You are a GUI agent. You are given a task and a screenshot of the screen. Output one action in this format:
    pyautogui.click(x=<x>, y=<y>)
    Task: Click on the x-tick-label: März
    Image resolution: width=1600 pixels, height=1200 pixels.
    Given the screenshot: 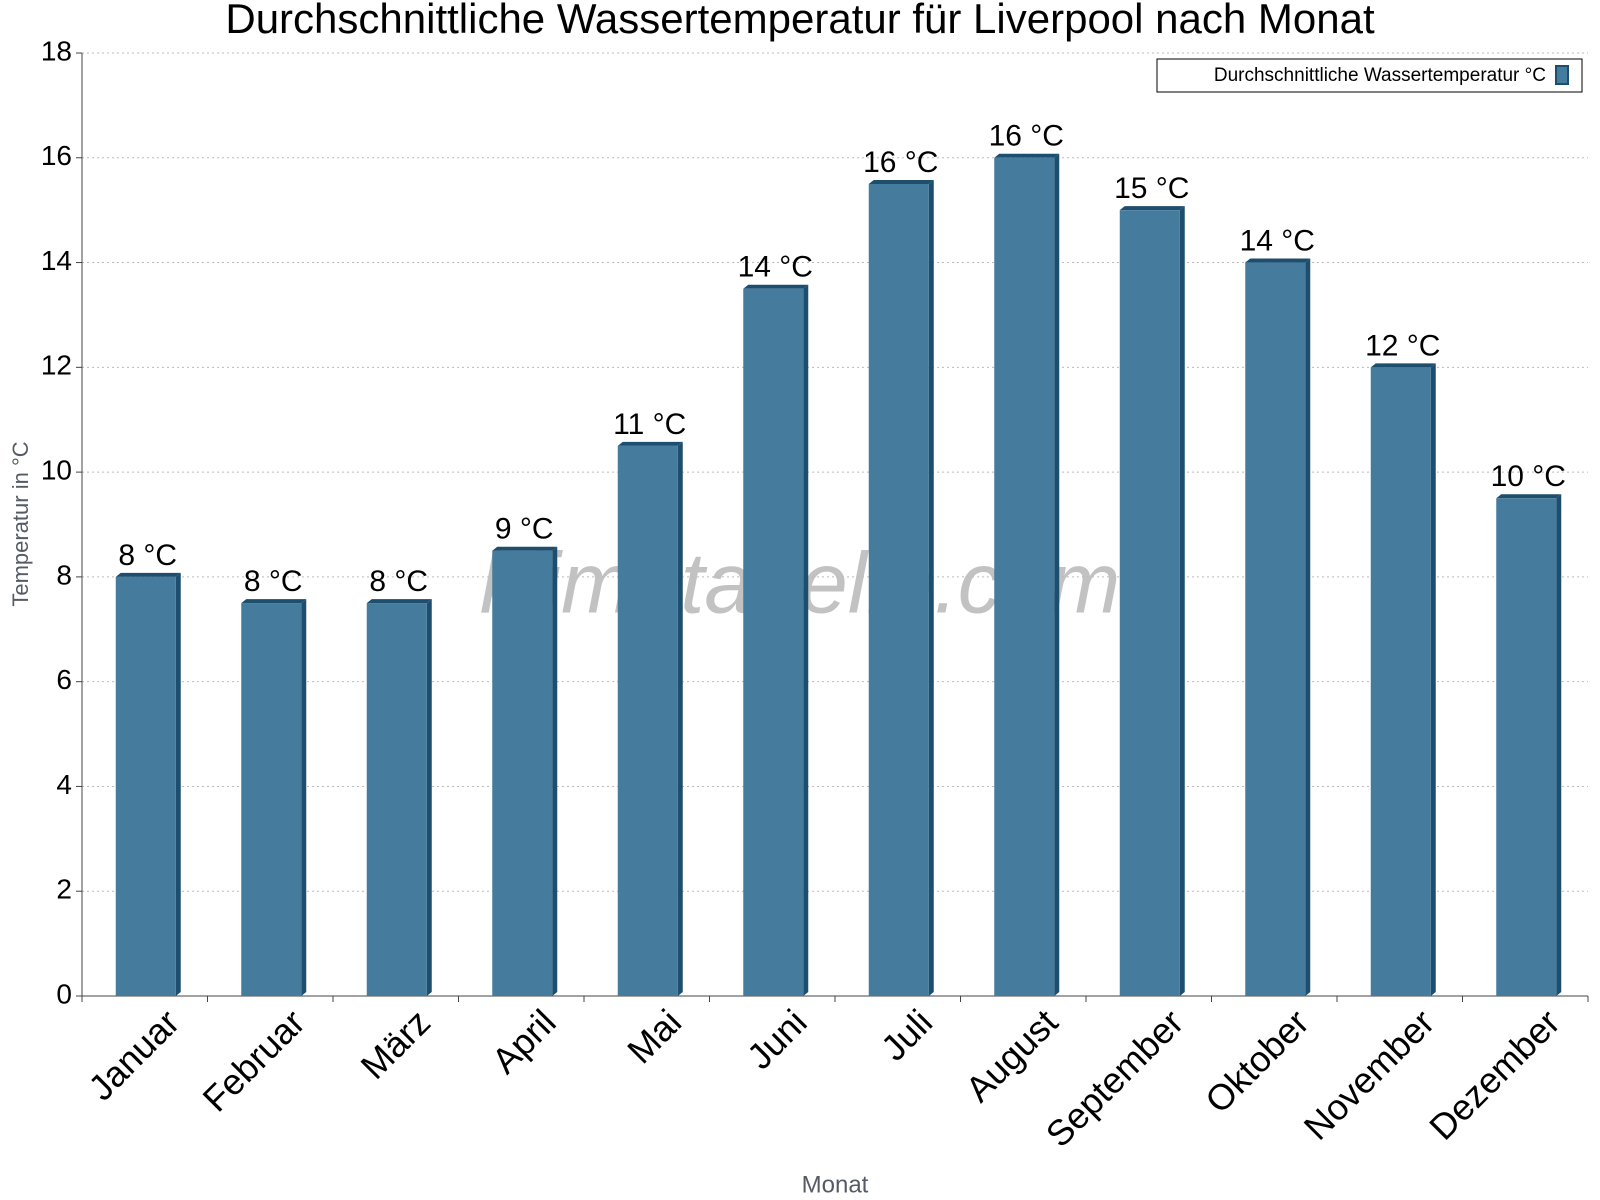 What is the action you would take?
    pyautogui.click(x=396, y=1044)
    